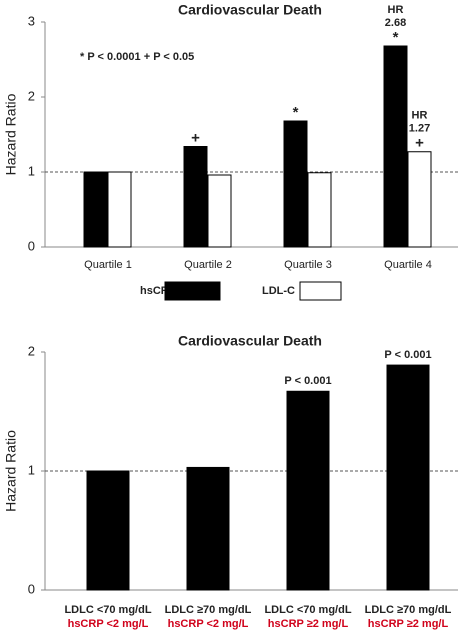  Describe the element at coordinates (31, 20) in the screenshot. I see `y-tick-label: 3` at that location.